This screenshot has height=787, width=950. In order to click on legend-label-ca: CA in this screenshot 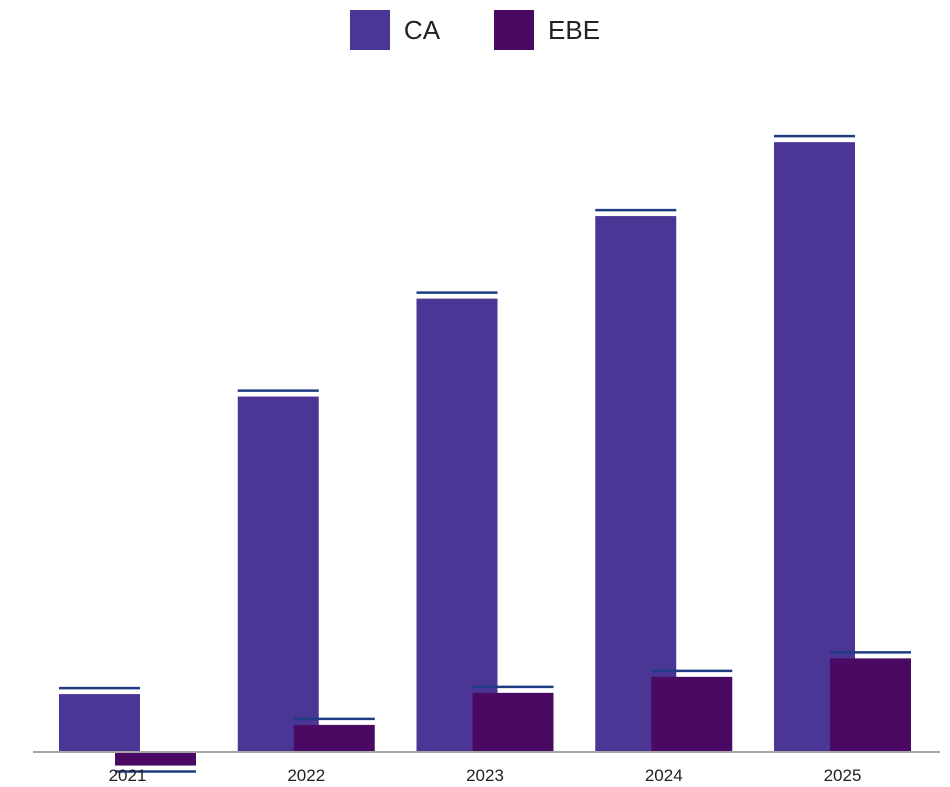, I will do `click(422, 29)`.